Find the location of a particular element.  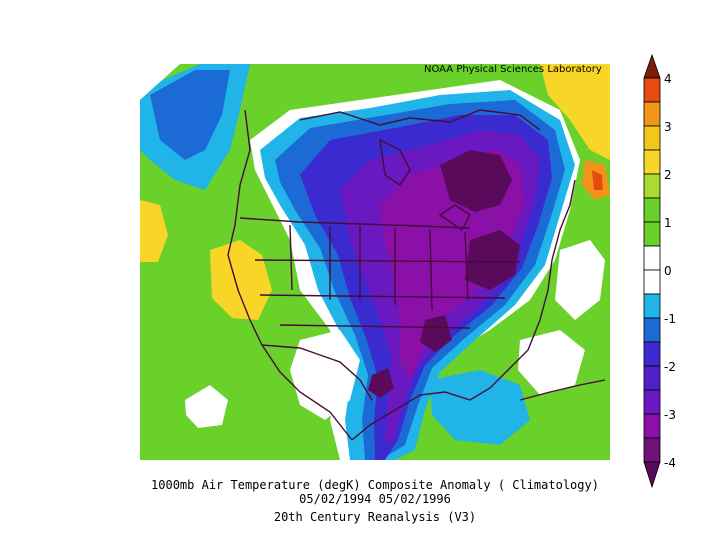

colorbar-tick: 0 is located at coordinates (668, 271).